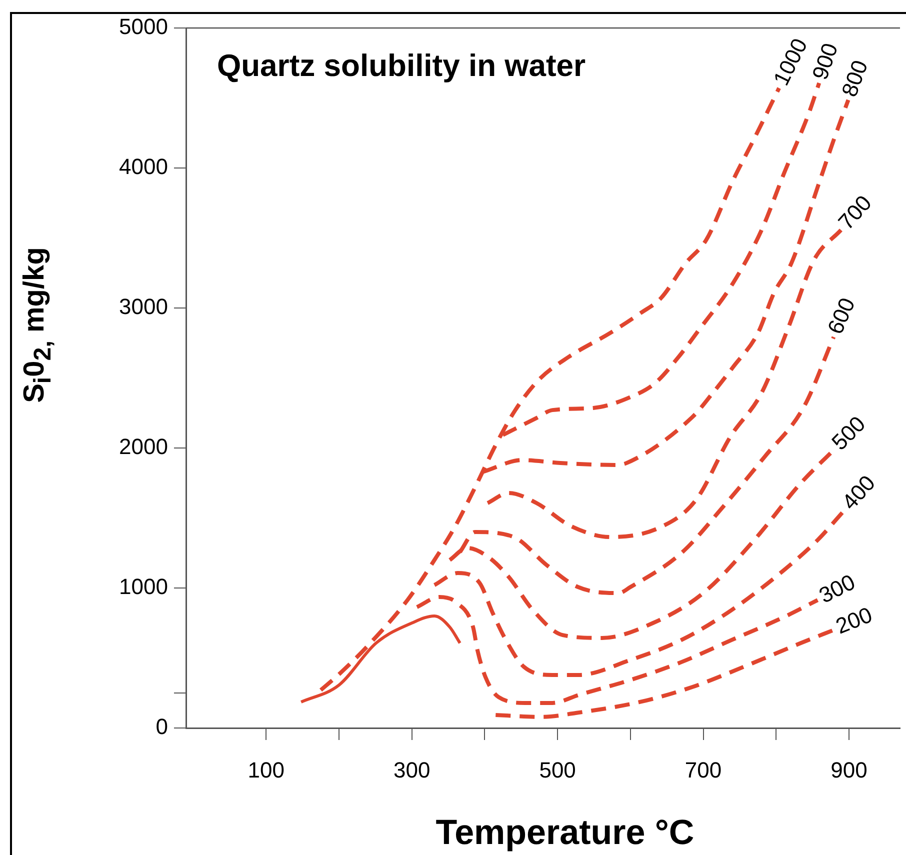 Image resolution: width=906 pixels, height=855 pixels. Describe the element at coordinates (412, 769) in the screenshot. I see `x-tick-label: 300` at that location.